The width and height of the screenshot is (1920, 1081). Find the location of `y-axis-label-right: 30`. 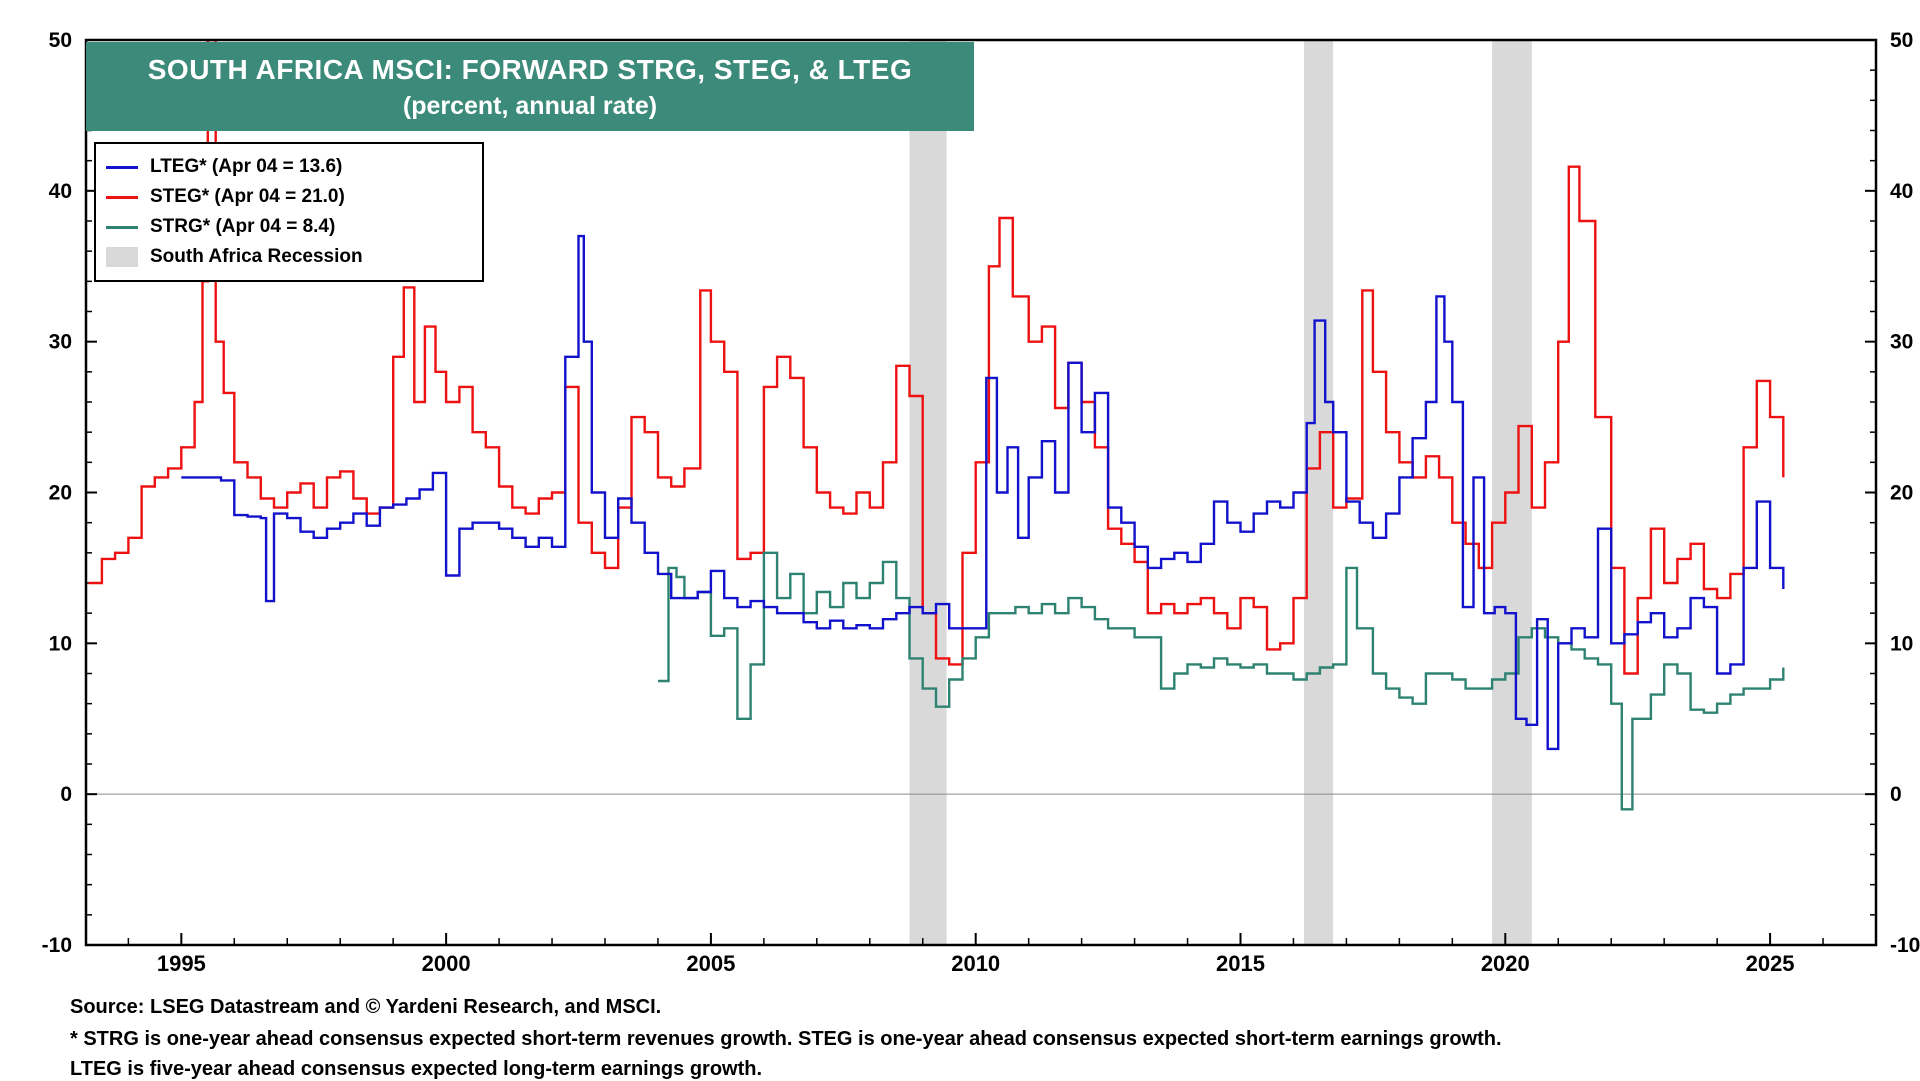

y-axis-label-right: 30 is located at coordinates (1901, 342).